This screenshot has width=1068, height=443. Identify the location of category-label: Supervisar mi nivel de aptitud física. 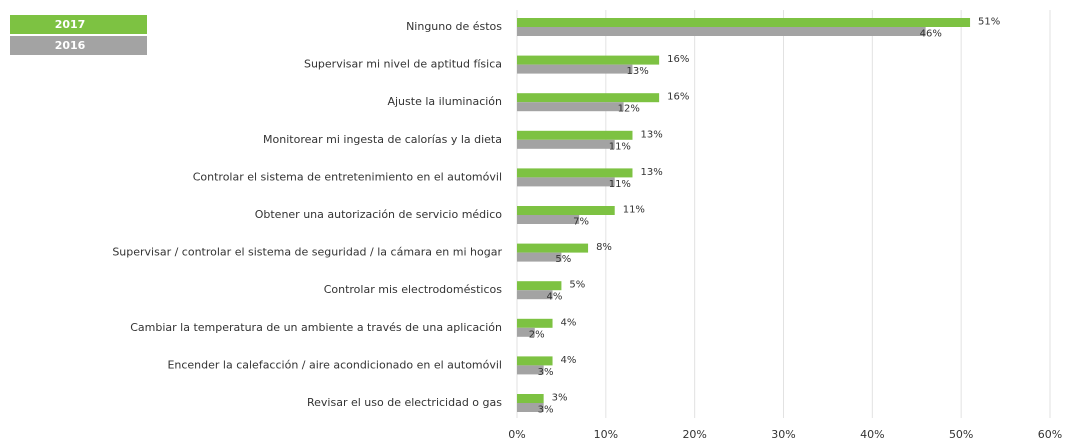
(403, 64).